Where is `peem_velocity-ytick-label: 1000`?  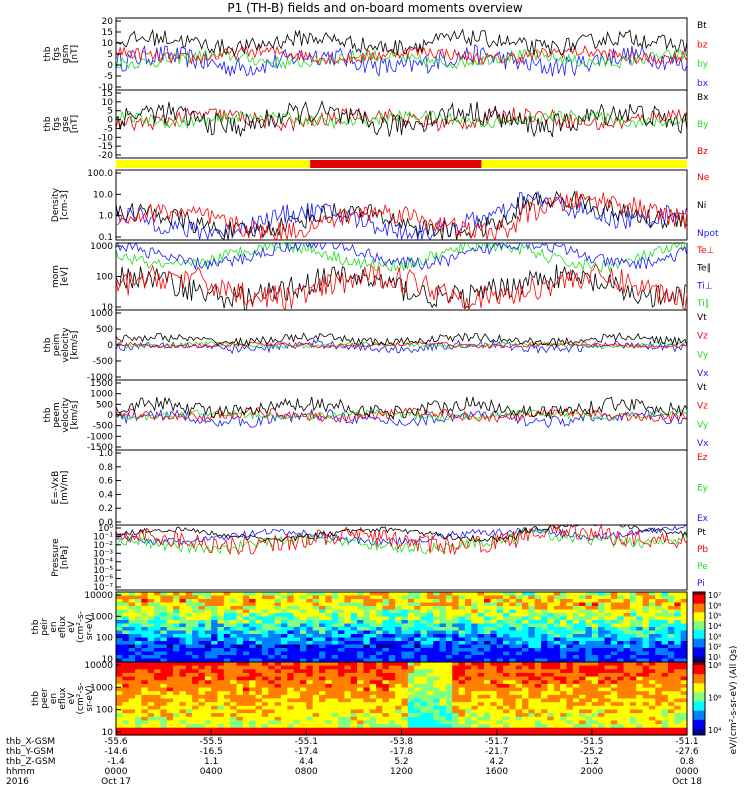 peem_velocity-ytick-label: 1000 is located at coordinates (101, 395).